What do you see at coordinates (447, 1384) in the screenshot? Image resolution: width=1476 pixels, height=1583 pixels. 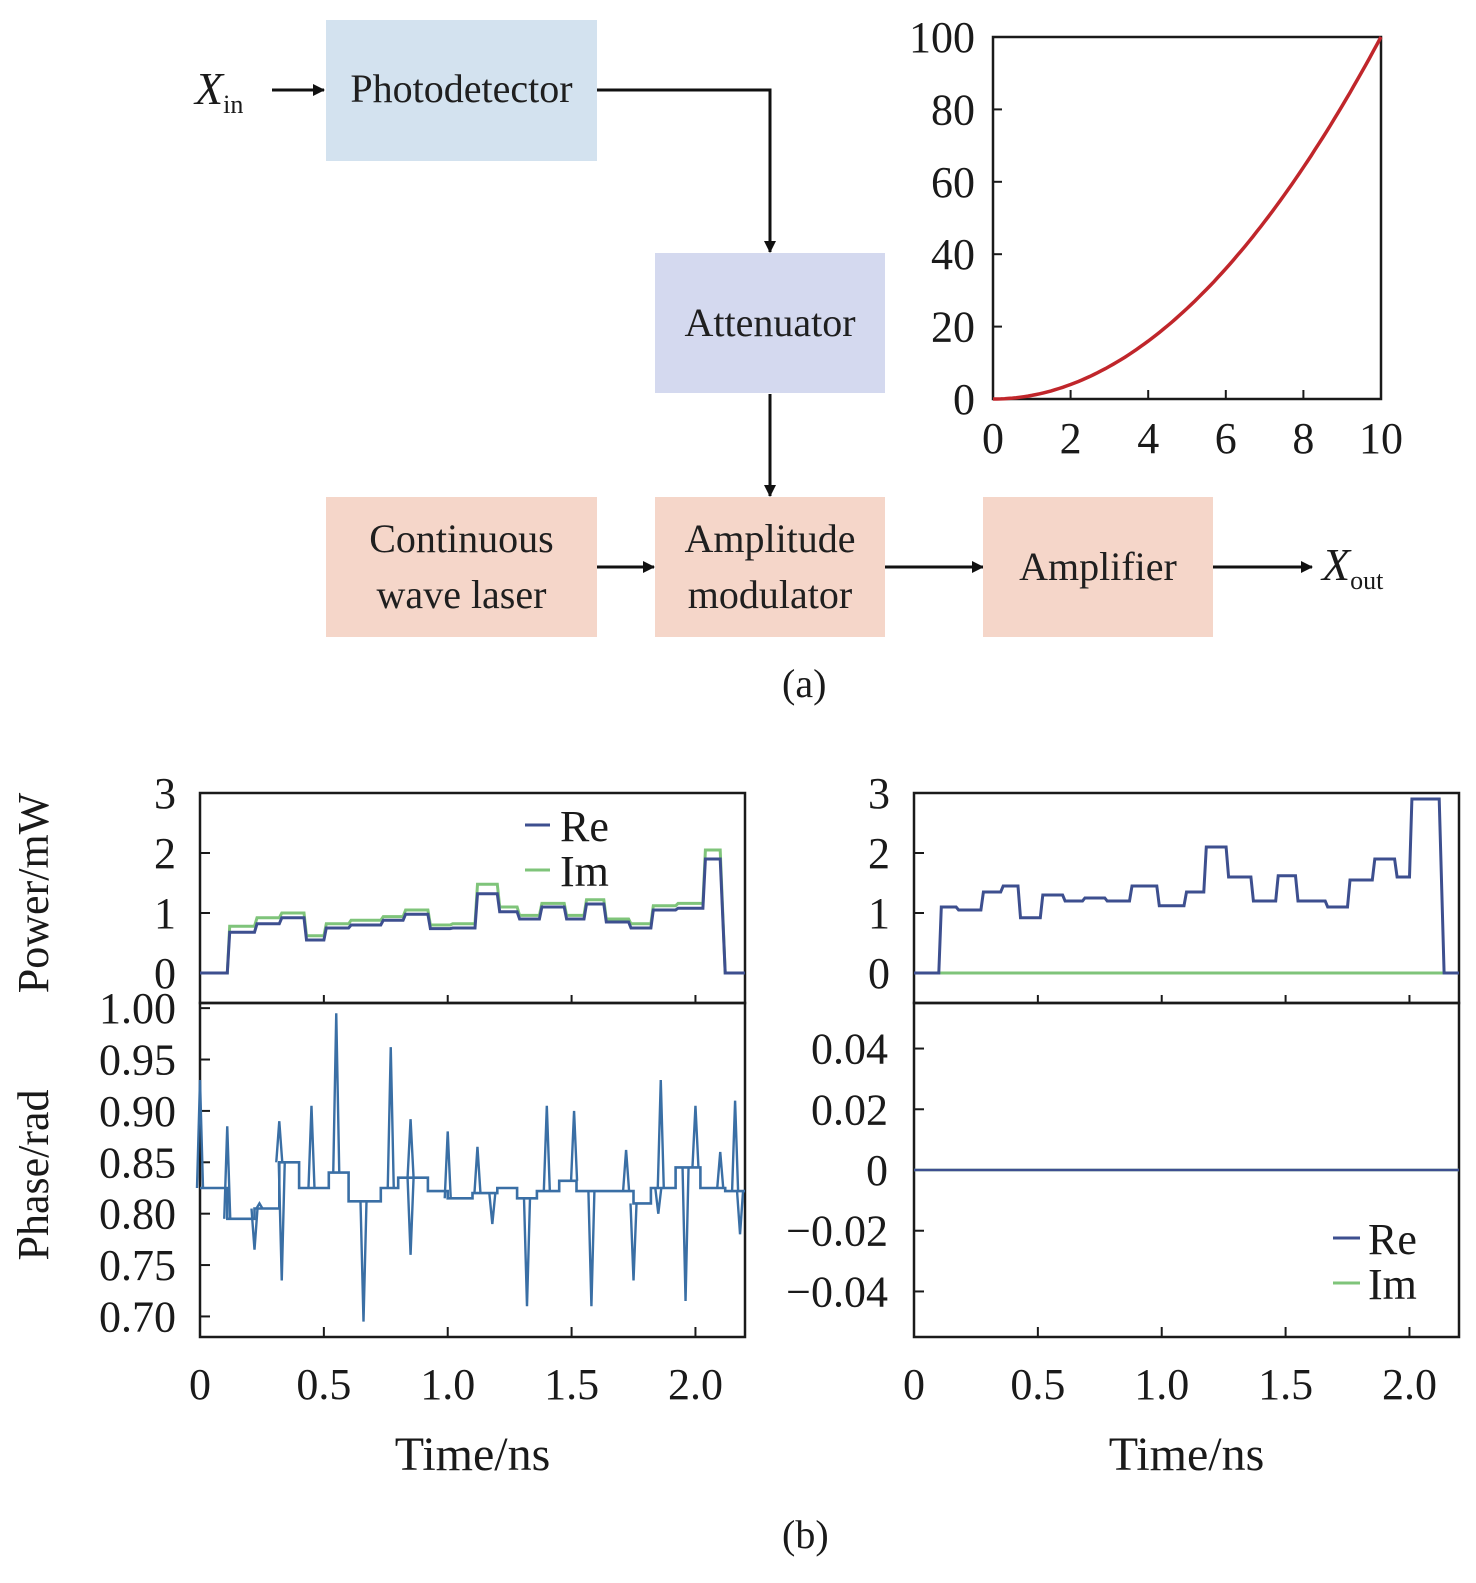 I see `phase-left-xtick-label: 1.0` at bounding box center [447, 1384].